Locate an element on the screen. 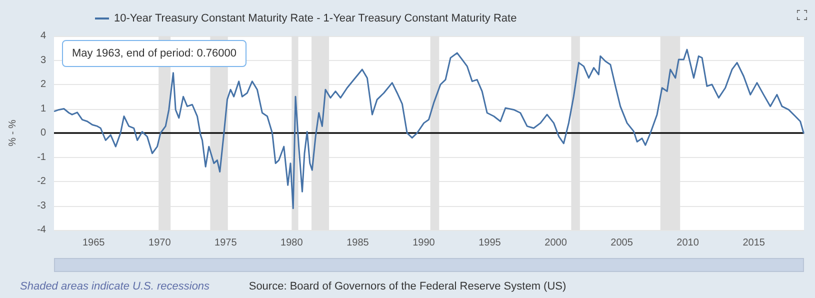 The width and height of the screenshot is (815, 298). y-tick-label: -1 is located at coordinates (41, 157).